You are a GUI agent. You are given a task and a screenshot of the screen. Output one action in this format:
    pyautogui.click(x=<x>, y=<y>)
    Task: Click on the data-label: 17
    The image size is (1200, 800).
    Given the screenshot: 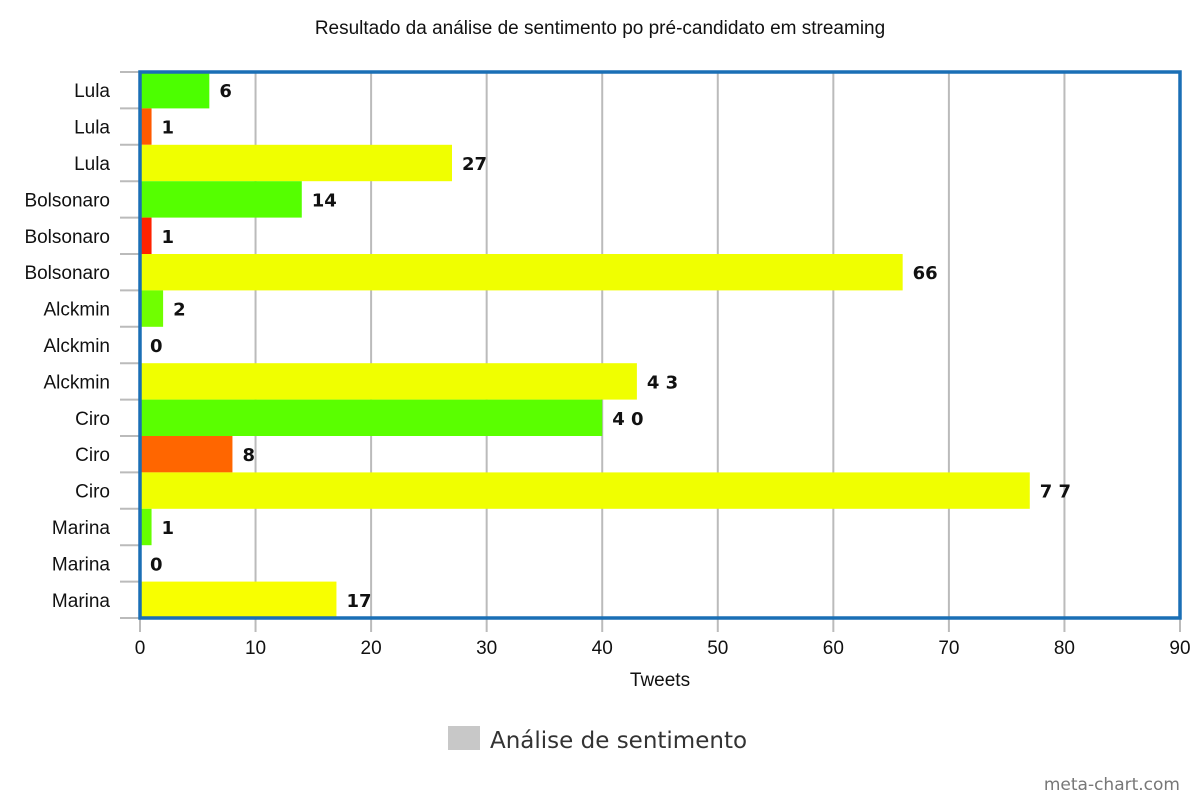 What is the action you would take?
    pyautogui.click(x=358, y=601)
    